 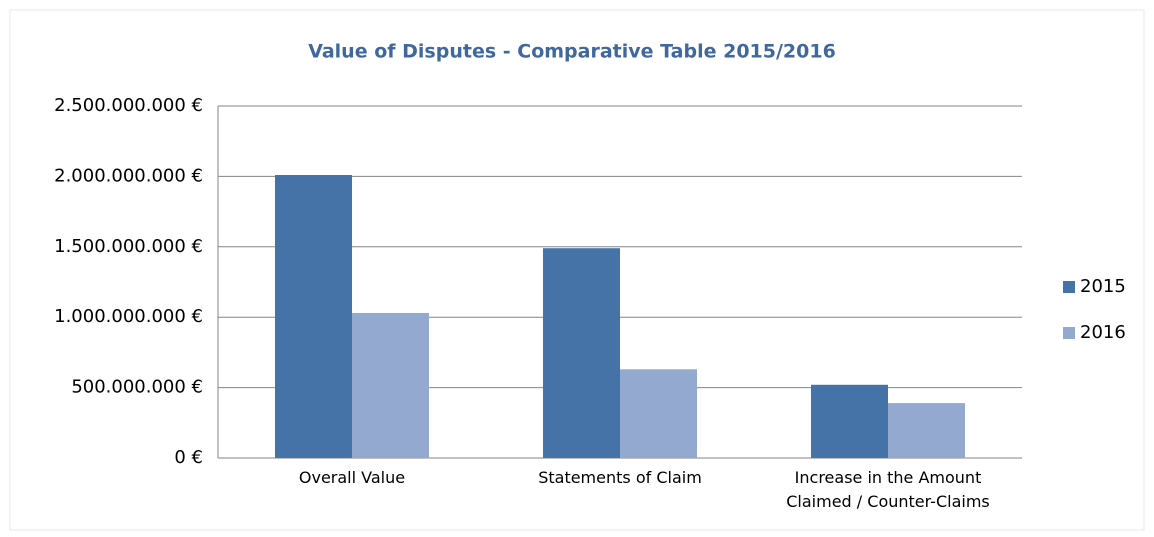 What do you see at coordinates (128, 105) in the screenshot?
I see `y-tick-label: 2.500.000.000 €` at bounding box center [128, 105].